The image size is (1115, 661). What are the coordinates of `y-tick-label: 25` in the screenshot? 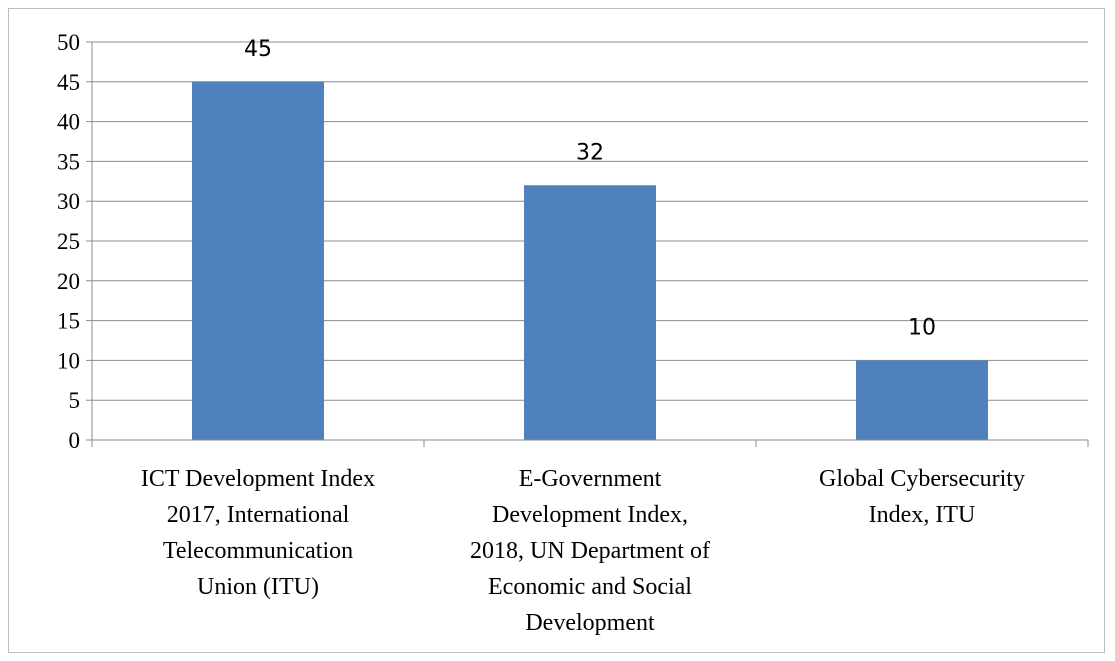 It's located at (68, 241).